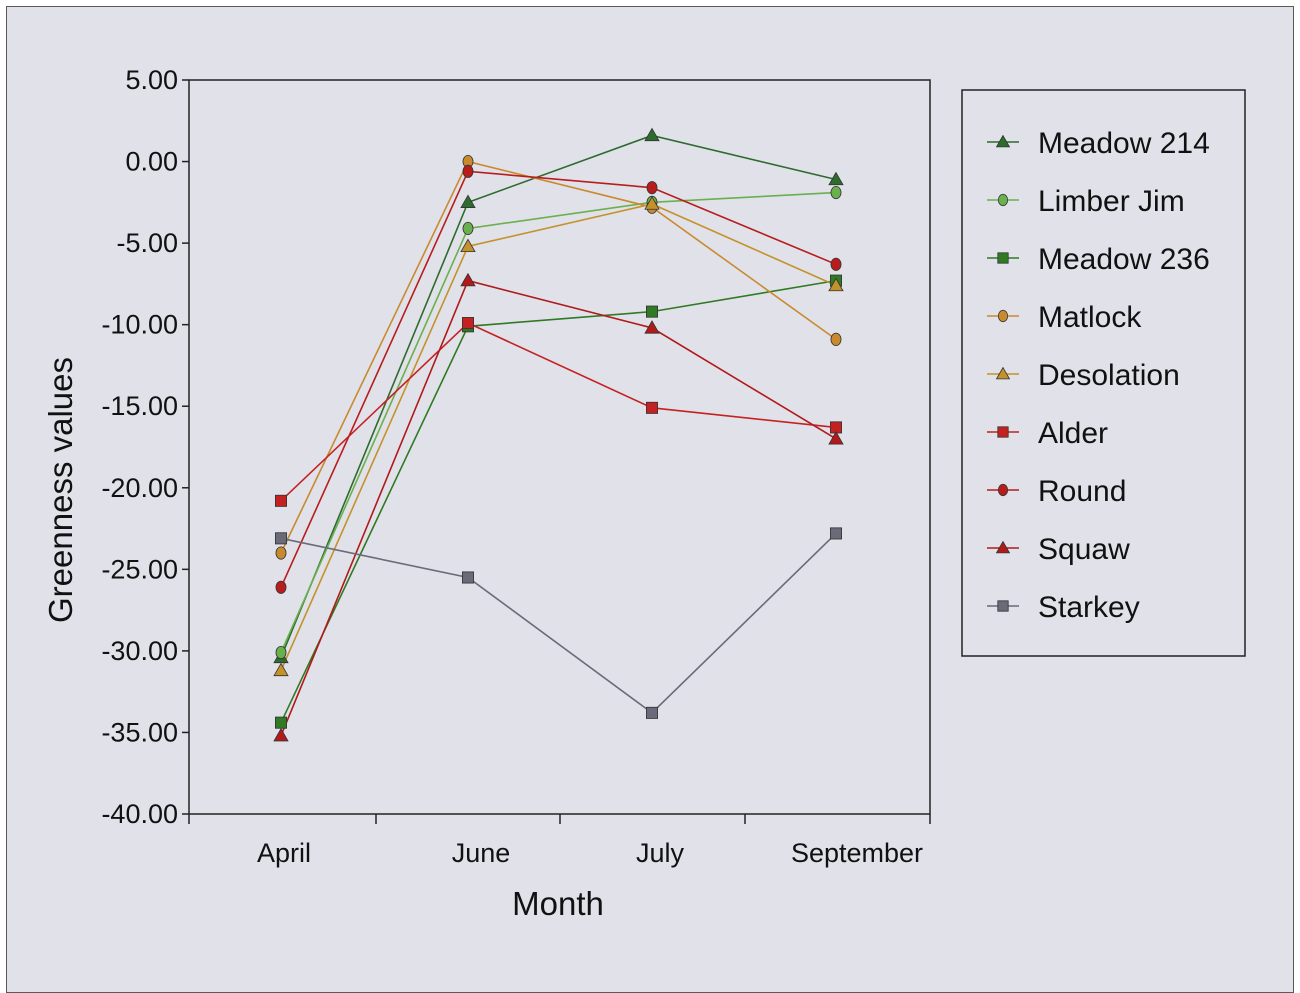 The image size is (1300, 993). What do you see at coordinates (139, 406) in the screenshot?
I see `y-tick-label: -15.00` at bounding box center [139, 406].